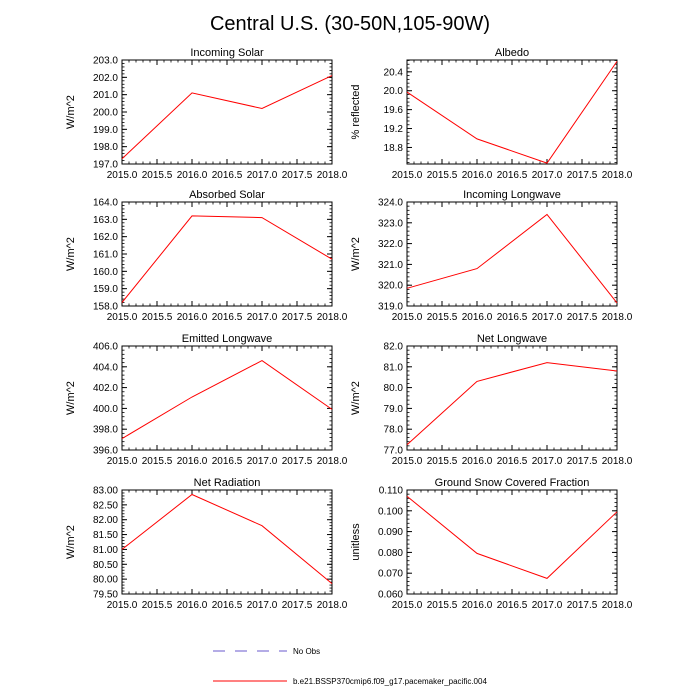 The image size is (700, 700). What do you see at coordinates (105, 237) in the screenshot?
I see `y-tick-label: 162.0` at bounding box center [105, 237].